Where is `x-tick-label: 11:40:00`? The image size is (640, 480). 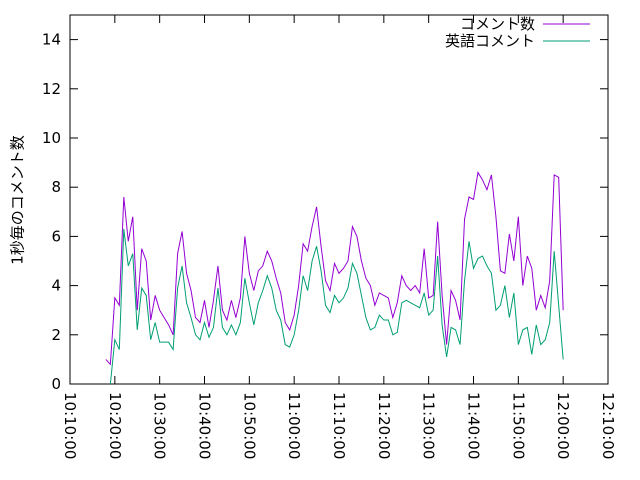
x-tick-label: 11:40:00 is located at coordinates (474, 425).